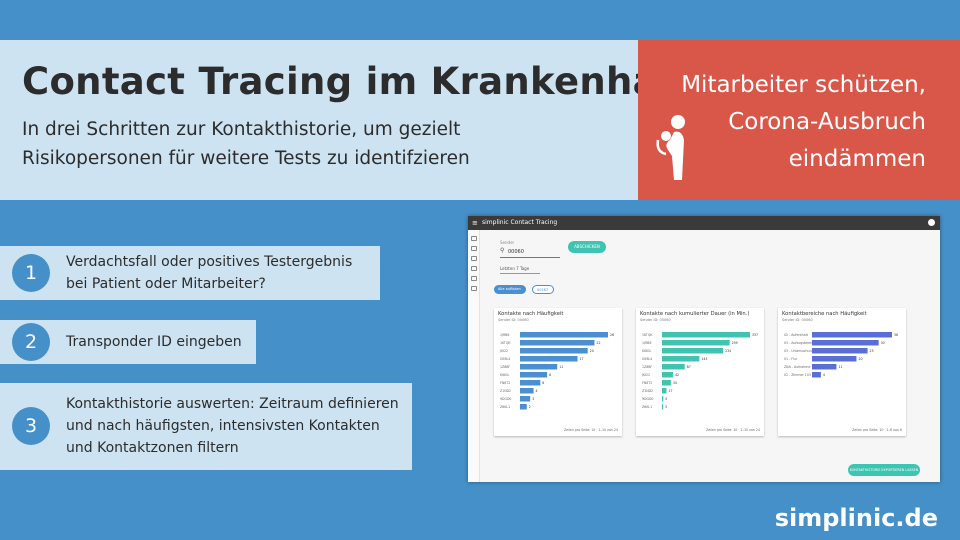  Describe the element at coordinates (474, 268) in the screenshot. I see `settings-icon` at that location.